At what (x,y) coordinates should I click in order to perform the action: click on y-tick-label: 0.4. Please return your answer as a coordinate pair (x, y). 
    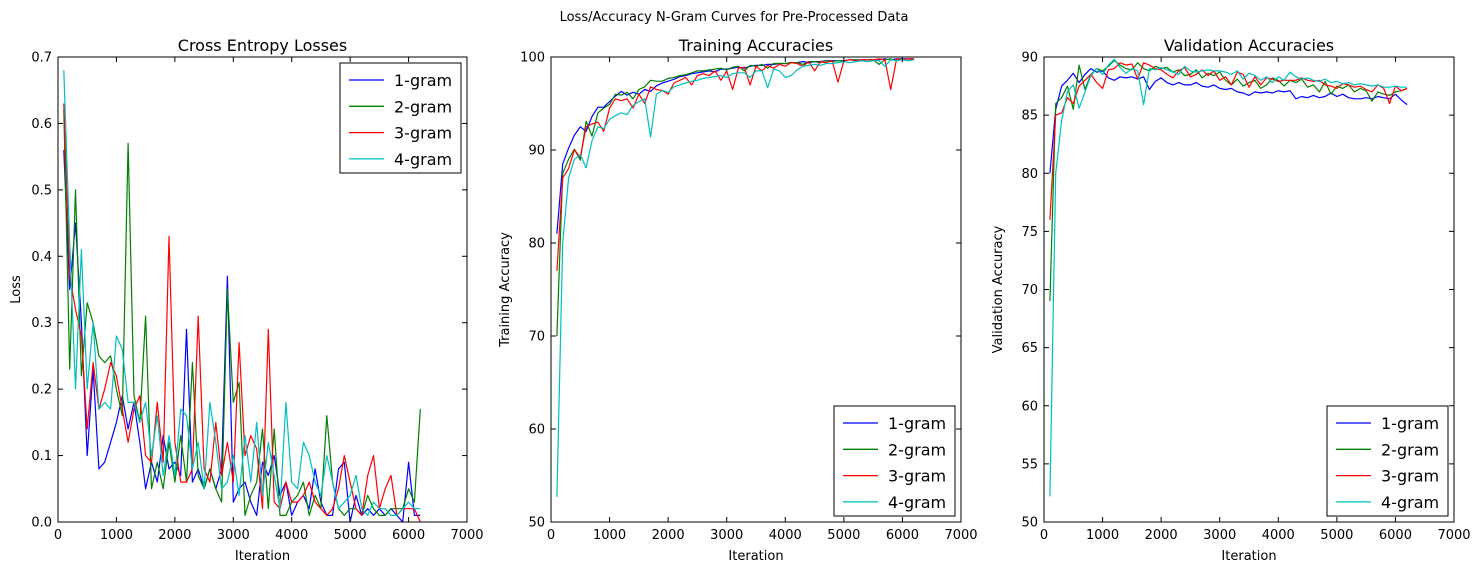
    Looking at the image, I should click on (41, 257).